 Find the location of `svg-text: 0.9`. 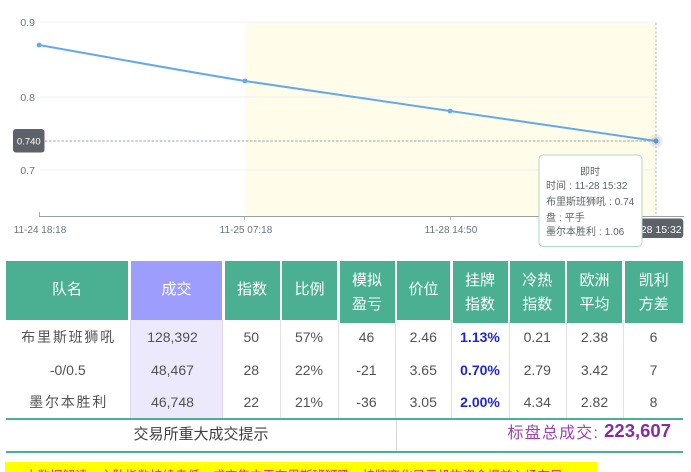

svg-text: 0.9 is located at coordinates (27, 23).